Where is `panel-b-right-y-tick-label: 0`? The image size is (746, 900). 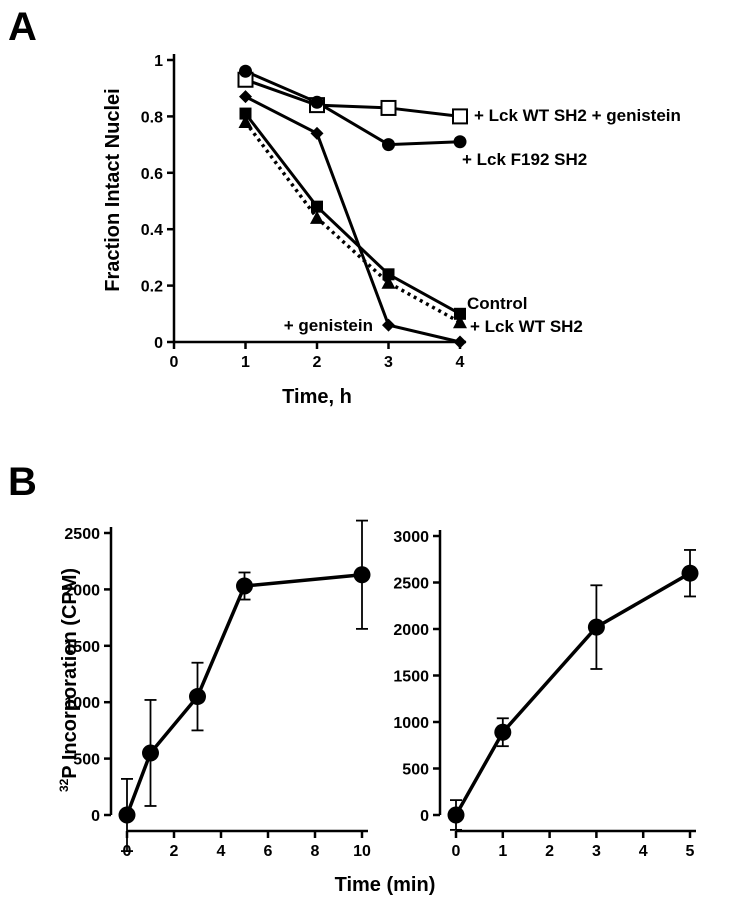 panel-b-right-y-tick-label: 0 is located at coordinates (424, 816).